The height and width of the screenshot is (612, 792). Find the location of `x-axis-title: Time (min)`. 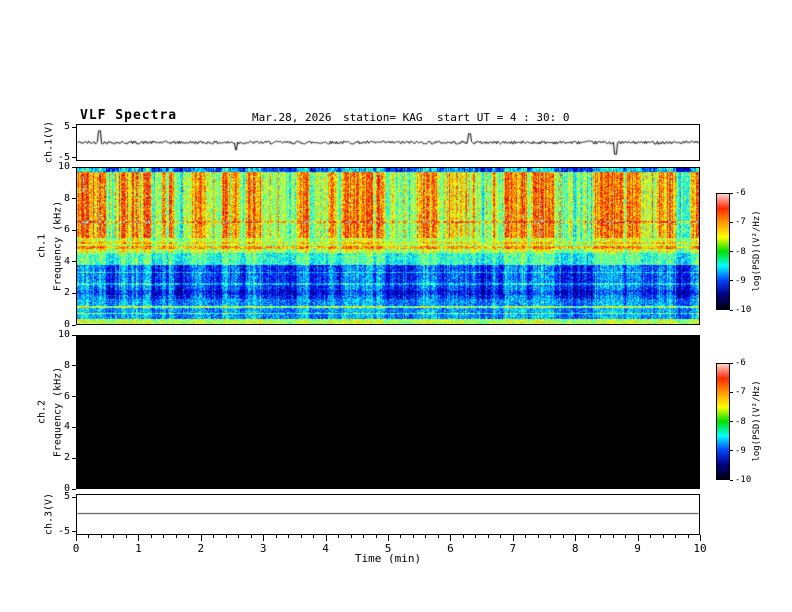

x-axis-title: Time (min) is located at coordinates (388, 558).